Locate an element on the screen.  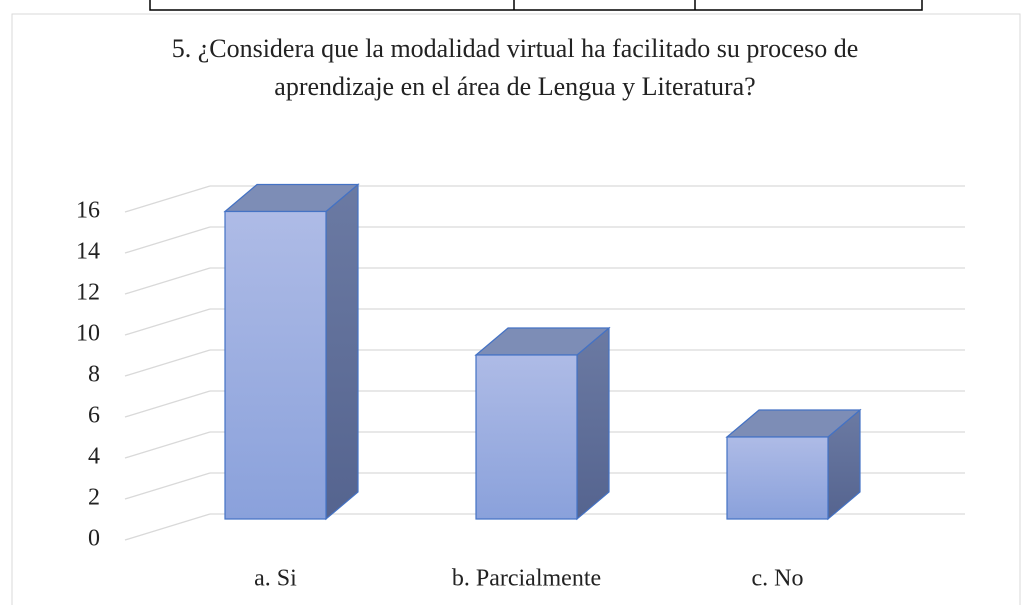
y-tick-label: 16 is located at coordinates (88, 211).